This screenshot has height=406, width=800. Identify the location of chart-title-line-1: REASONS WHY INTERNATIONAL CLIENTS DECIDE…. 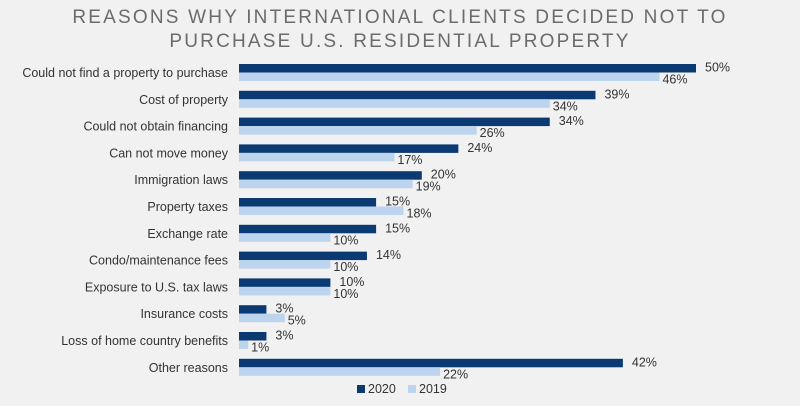
(400, 17).